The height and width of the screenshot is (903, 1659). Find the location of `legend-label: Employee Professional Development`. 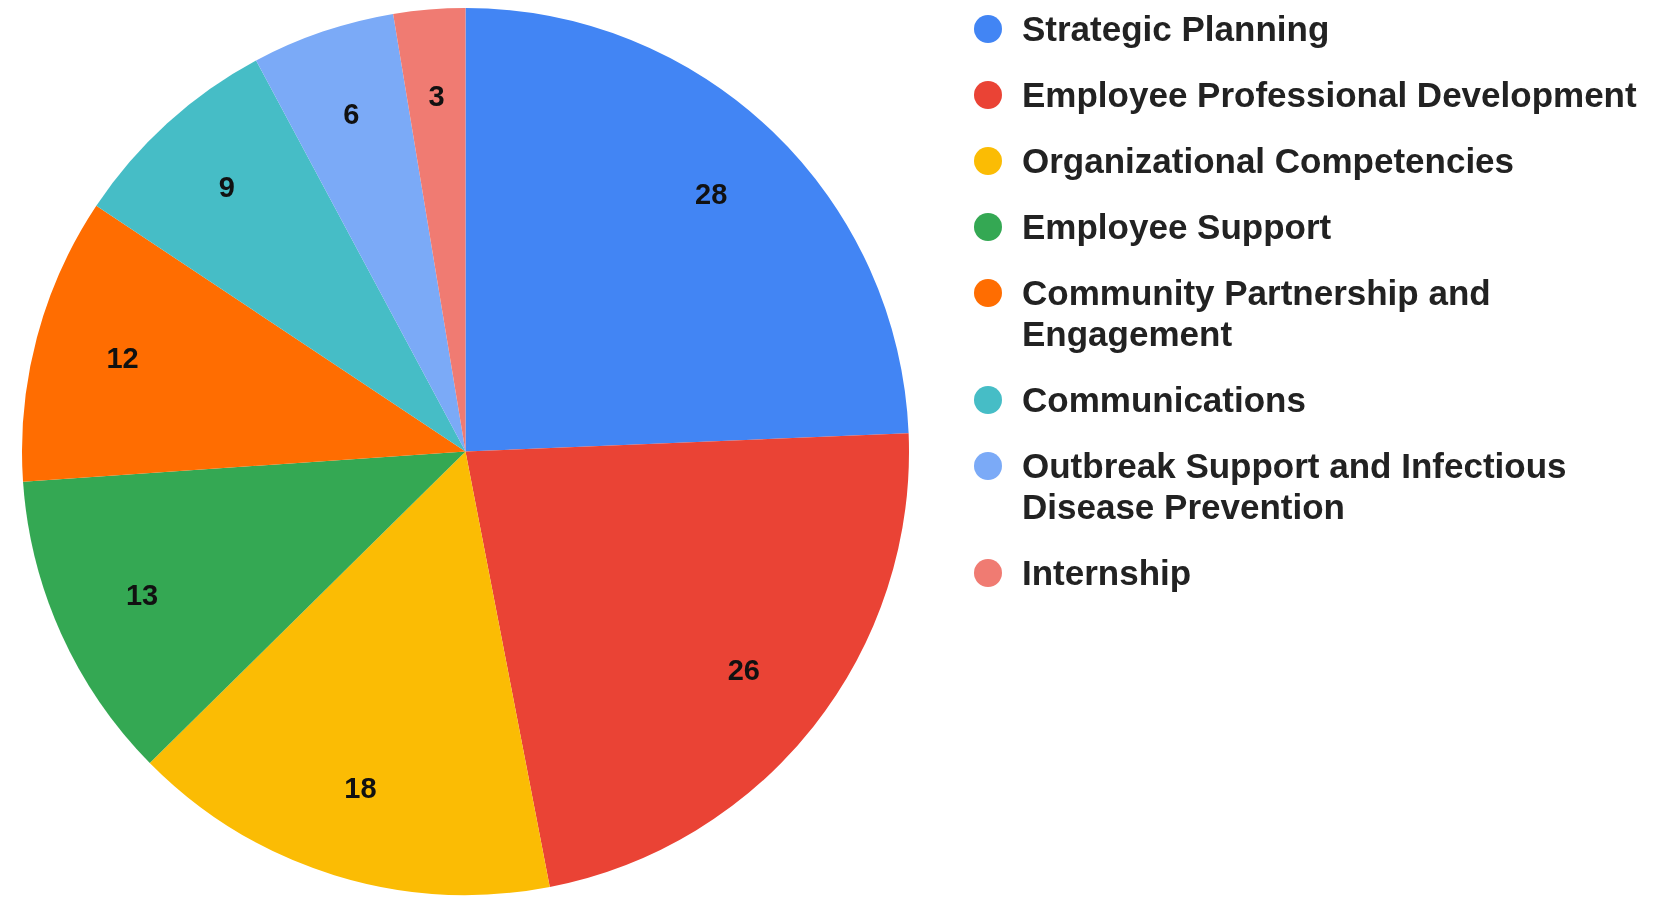

legend-label: Employee Professional Development is located at coordinates (1329, 94).